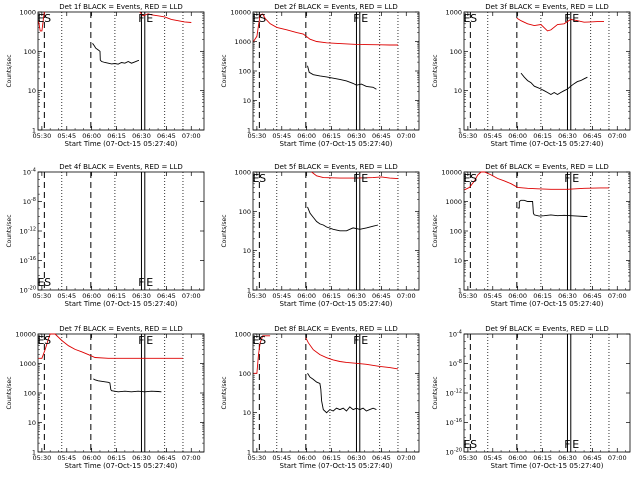 Image resolution: width=640 pixels, height=480 pixels. What do you see at coordinates (554, 84) in the screenshot?
I see `events-series-line` at bounding box center [554, 84].